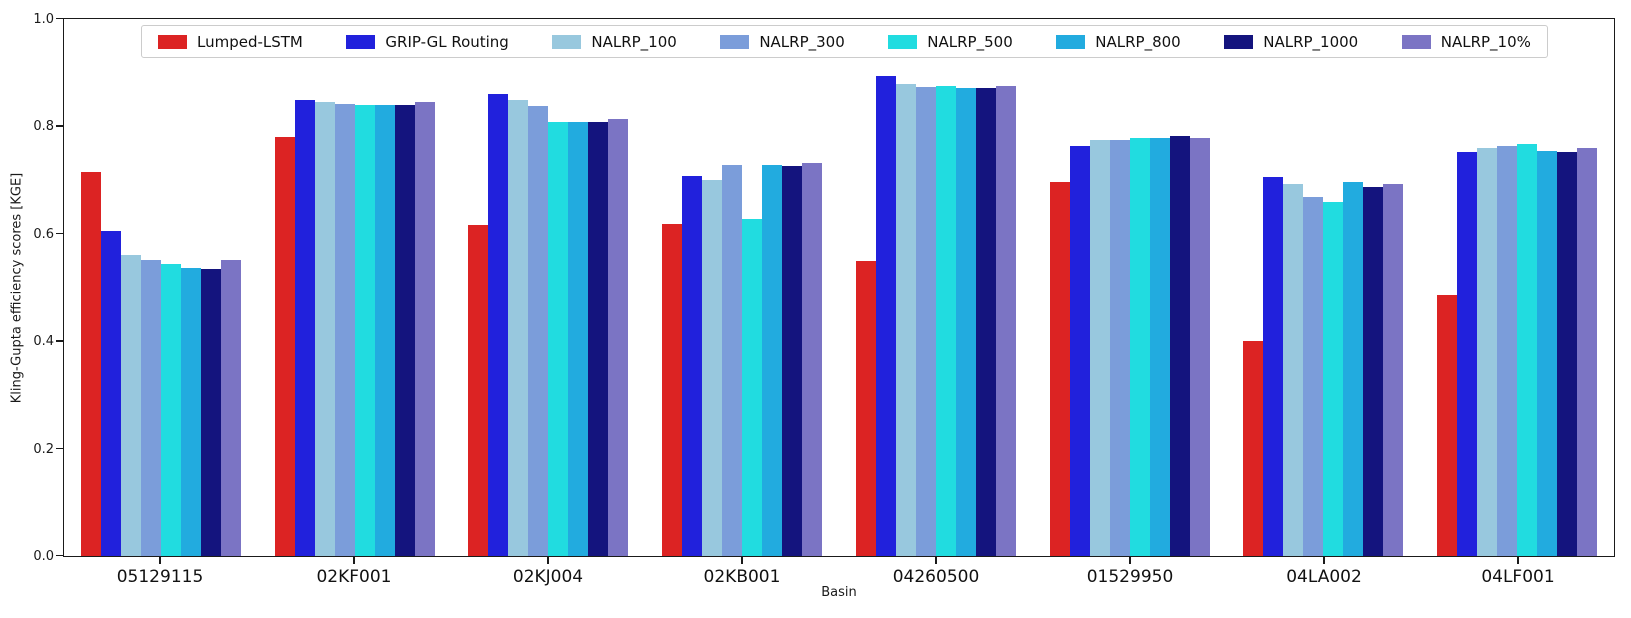  I want to click on x-tick-label: 02KB001, so click(742, 577).